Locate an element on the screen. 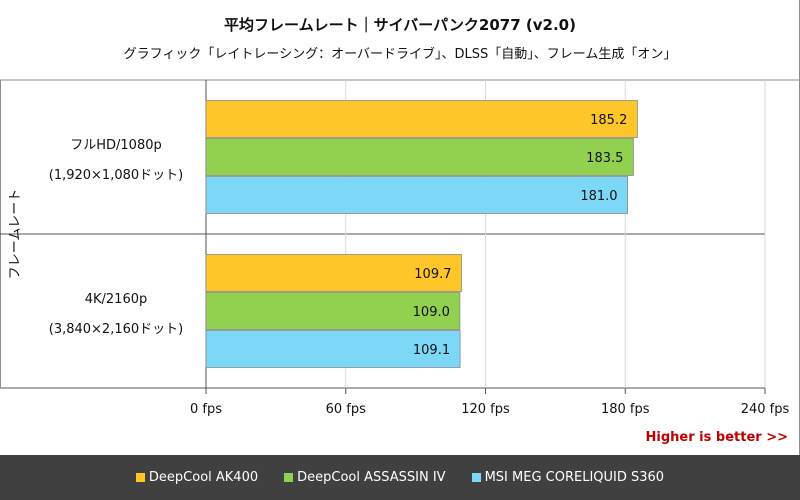 The image size is (800, 500). bar-value-label: 183.5 is located at coordinates (604, 158).